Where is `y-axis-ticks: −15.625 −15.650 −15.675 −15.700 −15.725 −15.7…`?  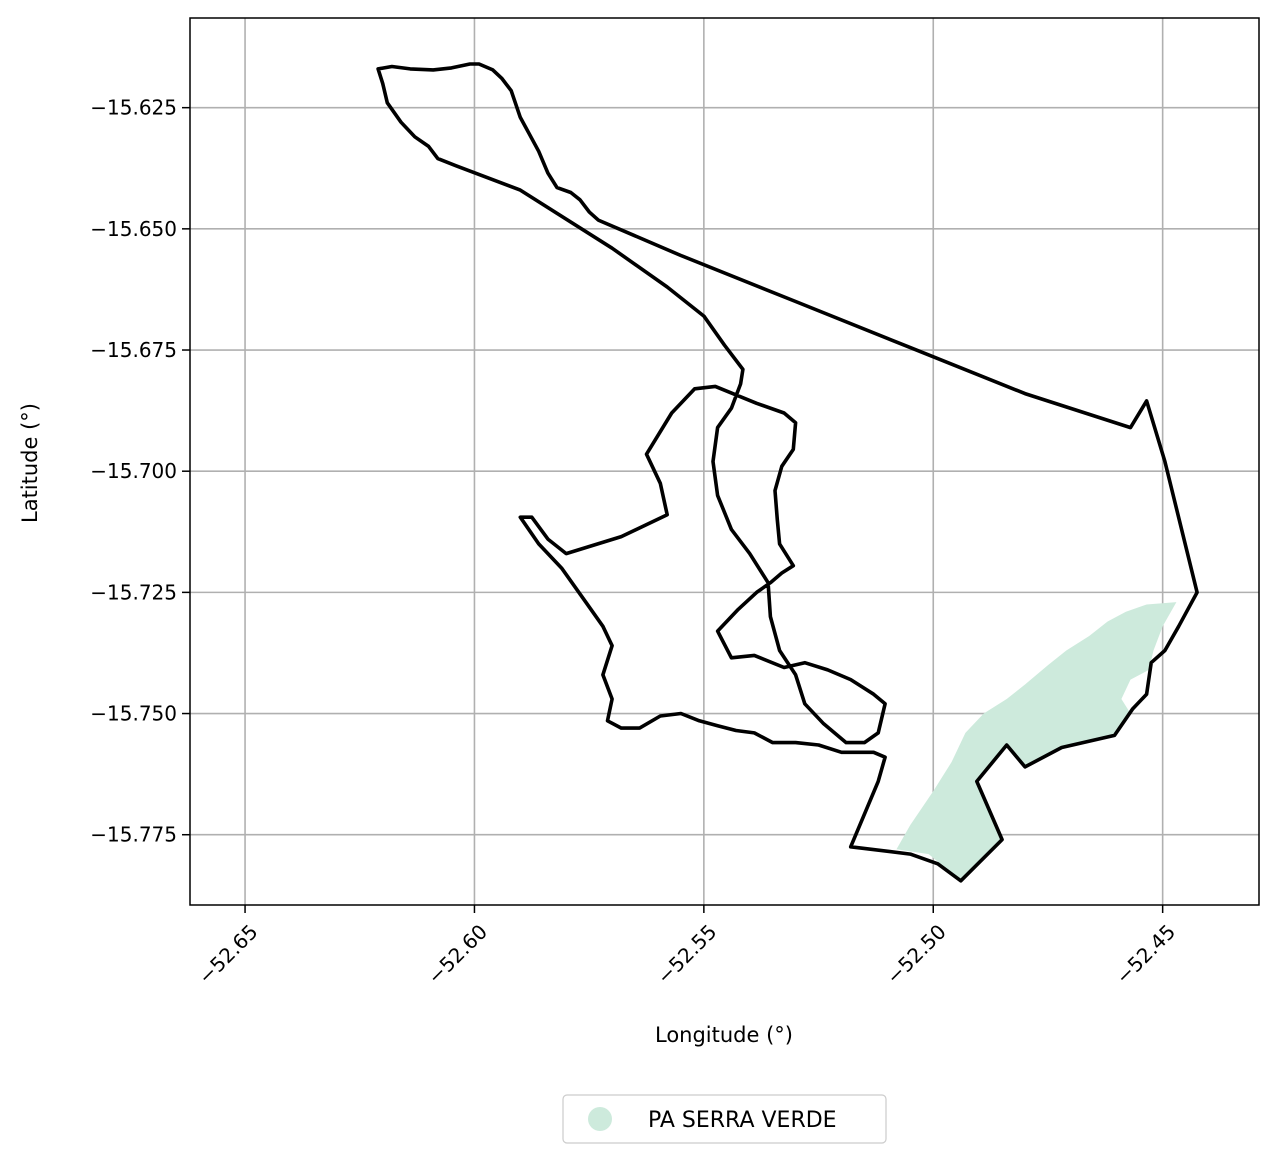
y-axis-ticks: −15.625 −15.650 −15.675 −15.700 −15.725 −15.7… is located at coordinates (140, 471).